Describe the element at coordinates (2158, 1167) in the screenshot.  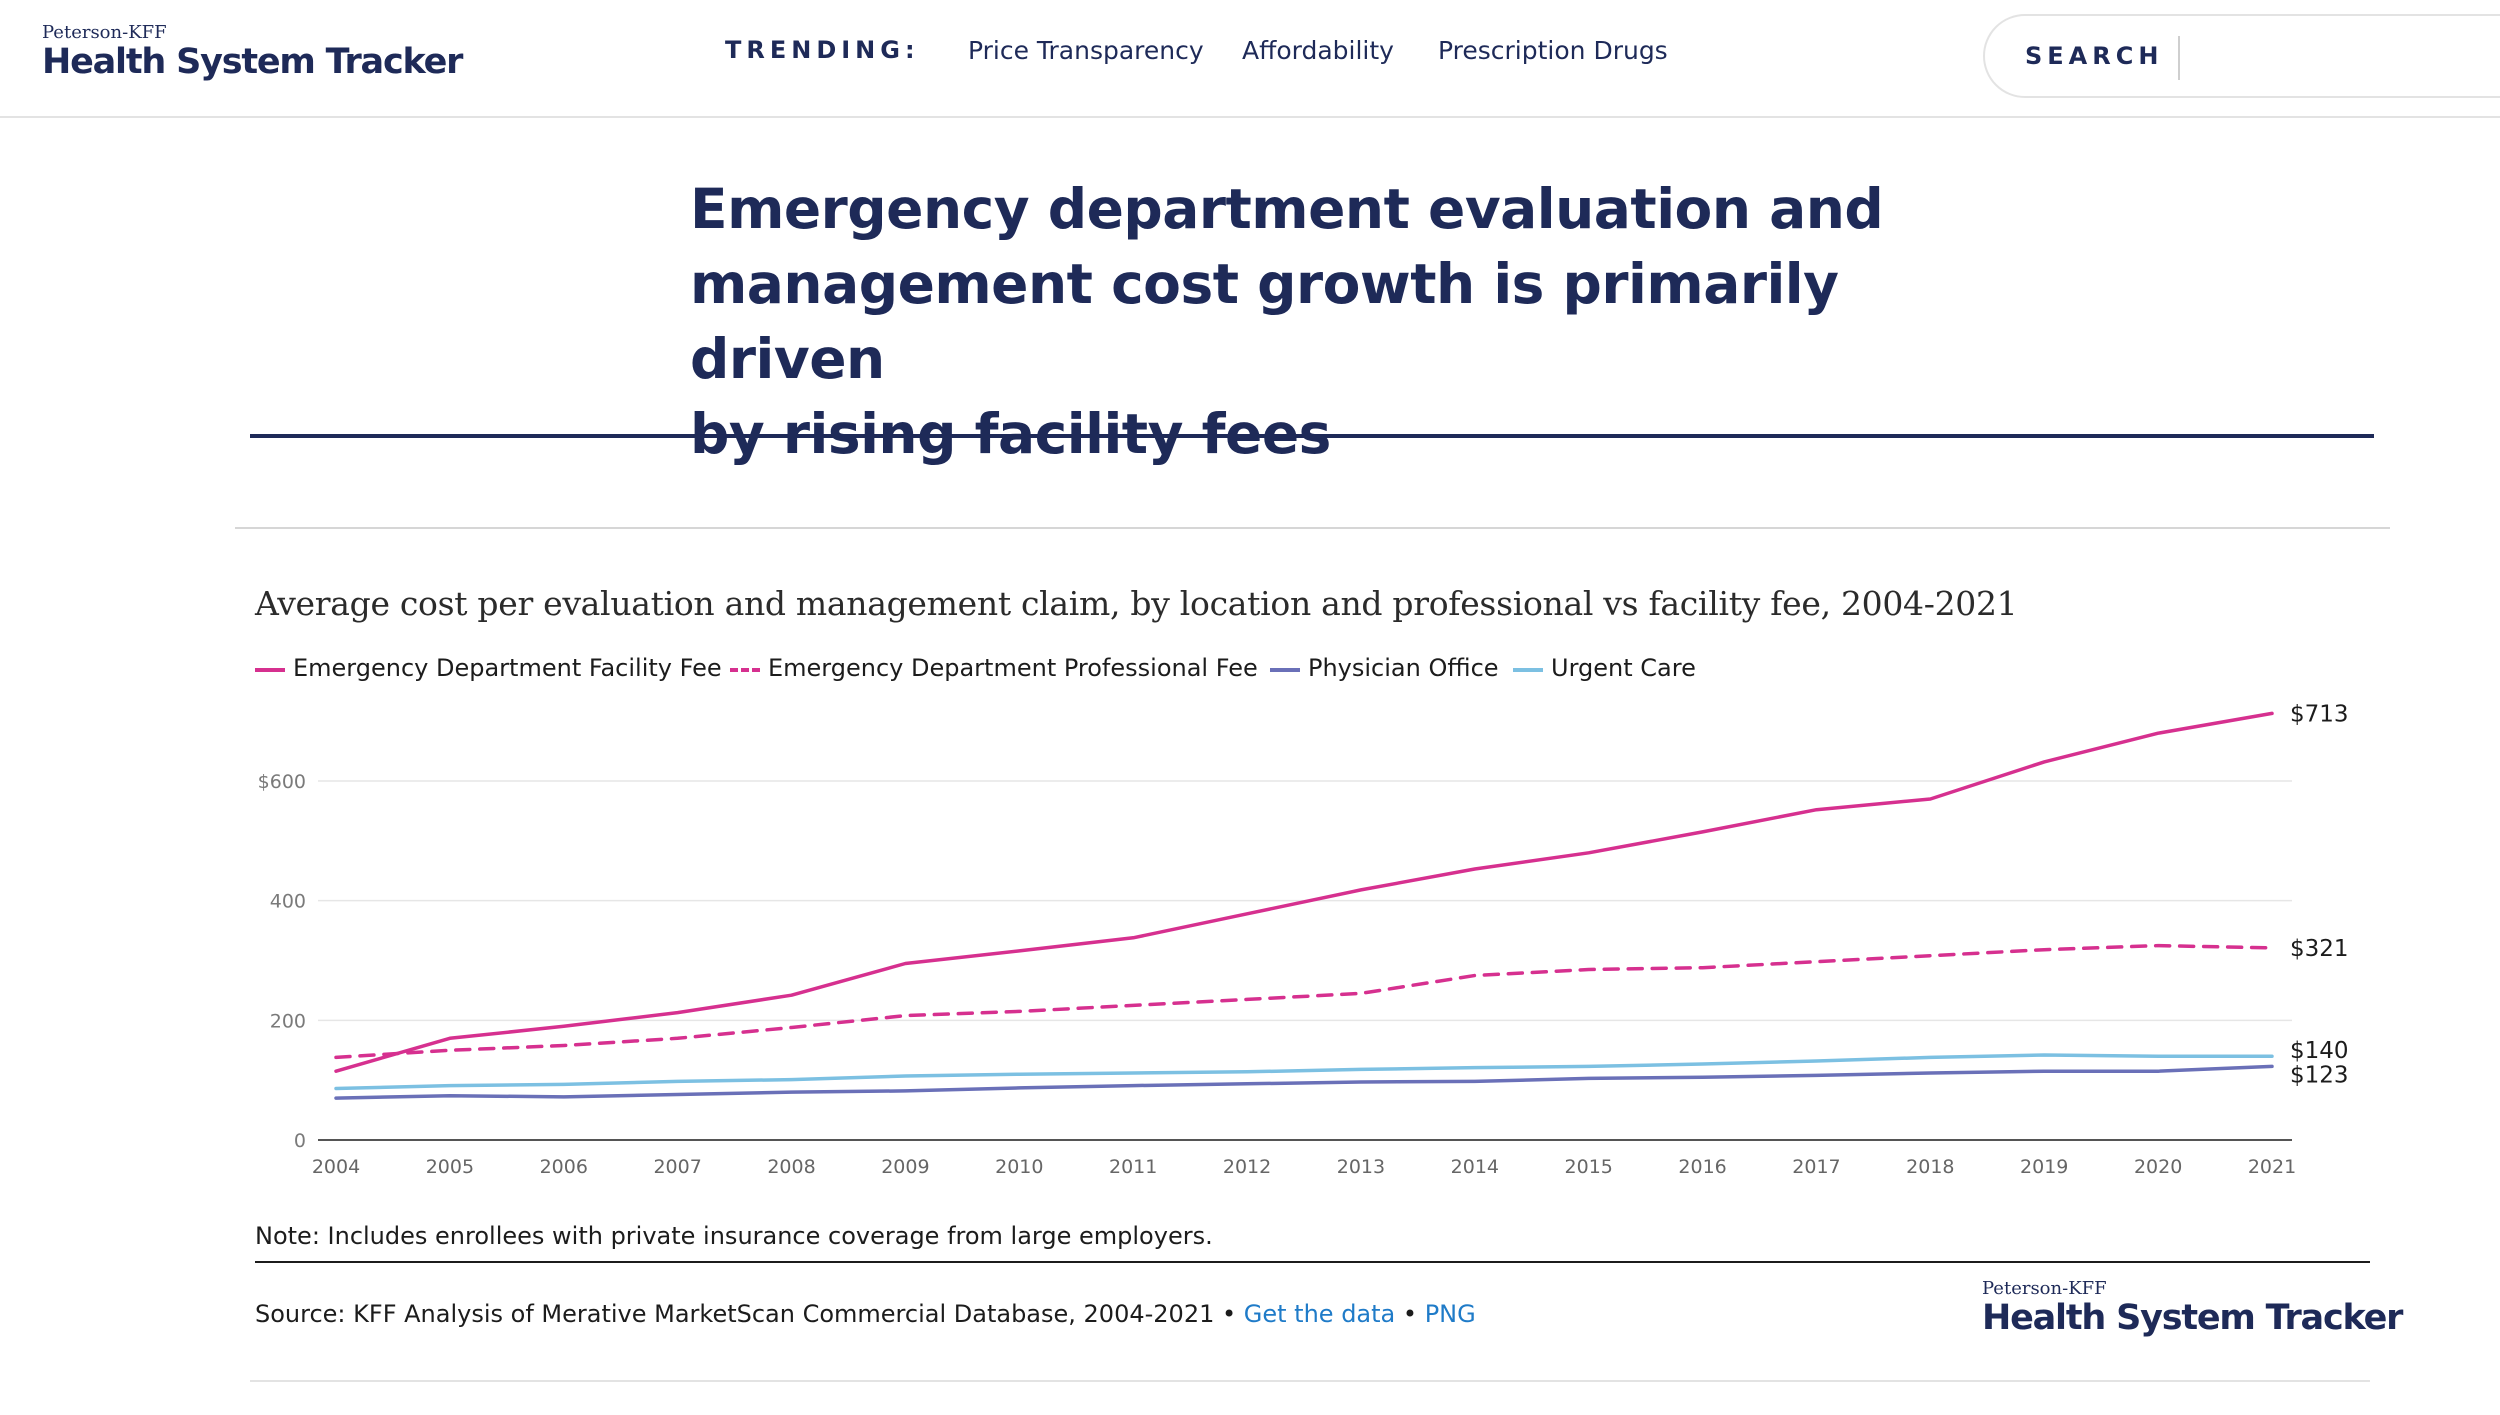
I see `x-tick-label: 2020` at that location.